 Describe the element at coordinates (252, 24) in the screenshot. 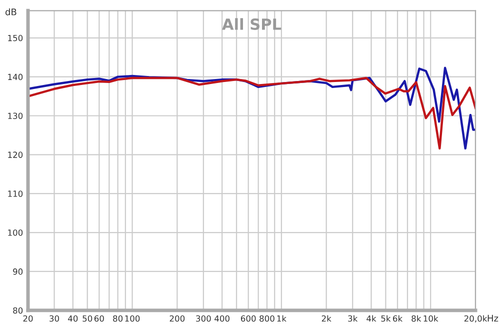

I see `chart-title: All SPL` at that location.